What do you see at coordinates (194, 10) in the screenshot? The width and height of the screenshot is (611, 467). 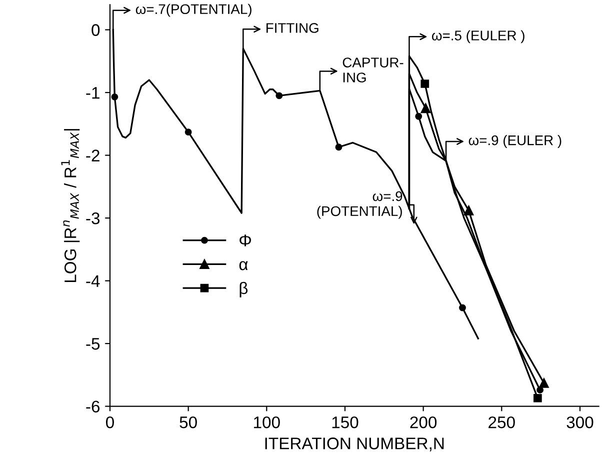 I see `annotation: ω=.7(POTENTIAL)` at bounding box center [194, 10].